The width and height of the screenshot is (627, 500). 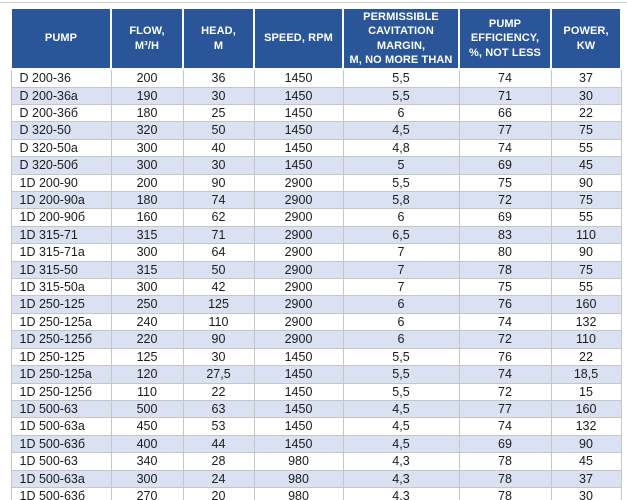 What do you see at coordinates (505, 235) in the screenshot?
I see `cell-efficiency: 83` at bounding box center [505, 235].